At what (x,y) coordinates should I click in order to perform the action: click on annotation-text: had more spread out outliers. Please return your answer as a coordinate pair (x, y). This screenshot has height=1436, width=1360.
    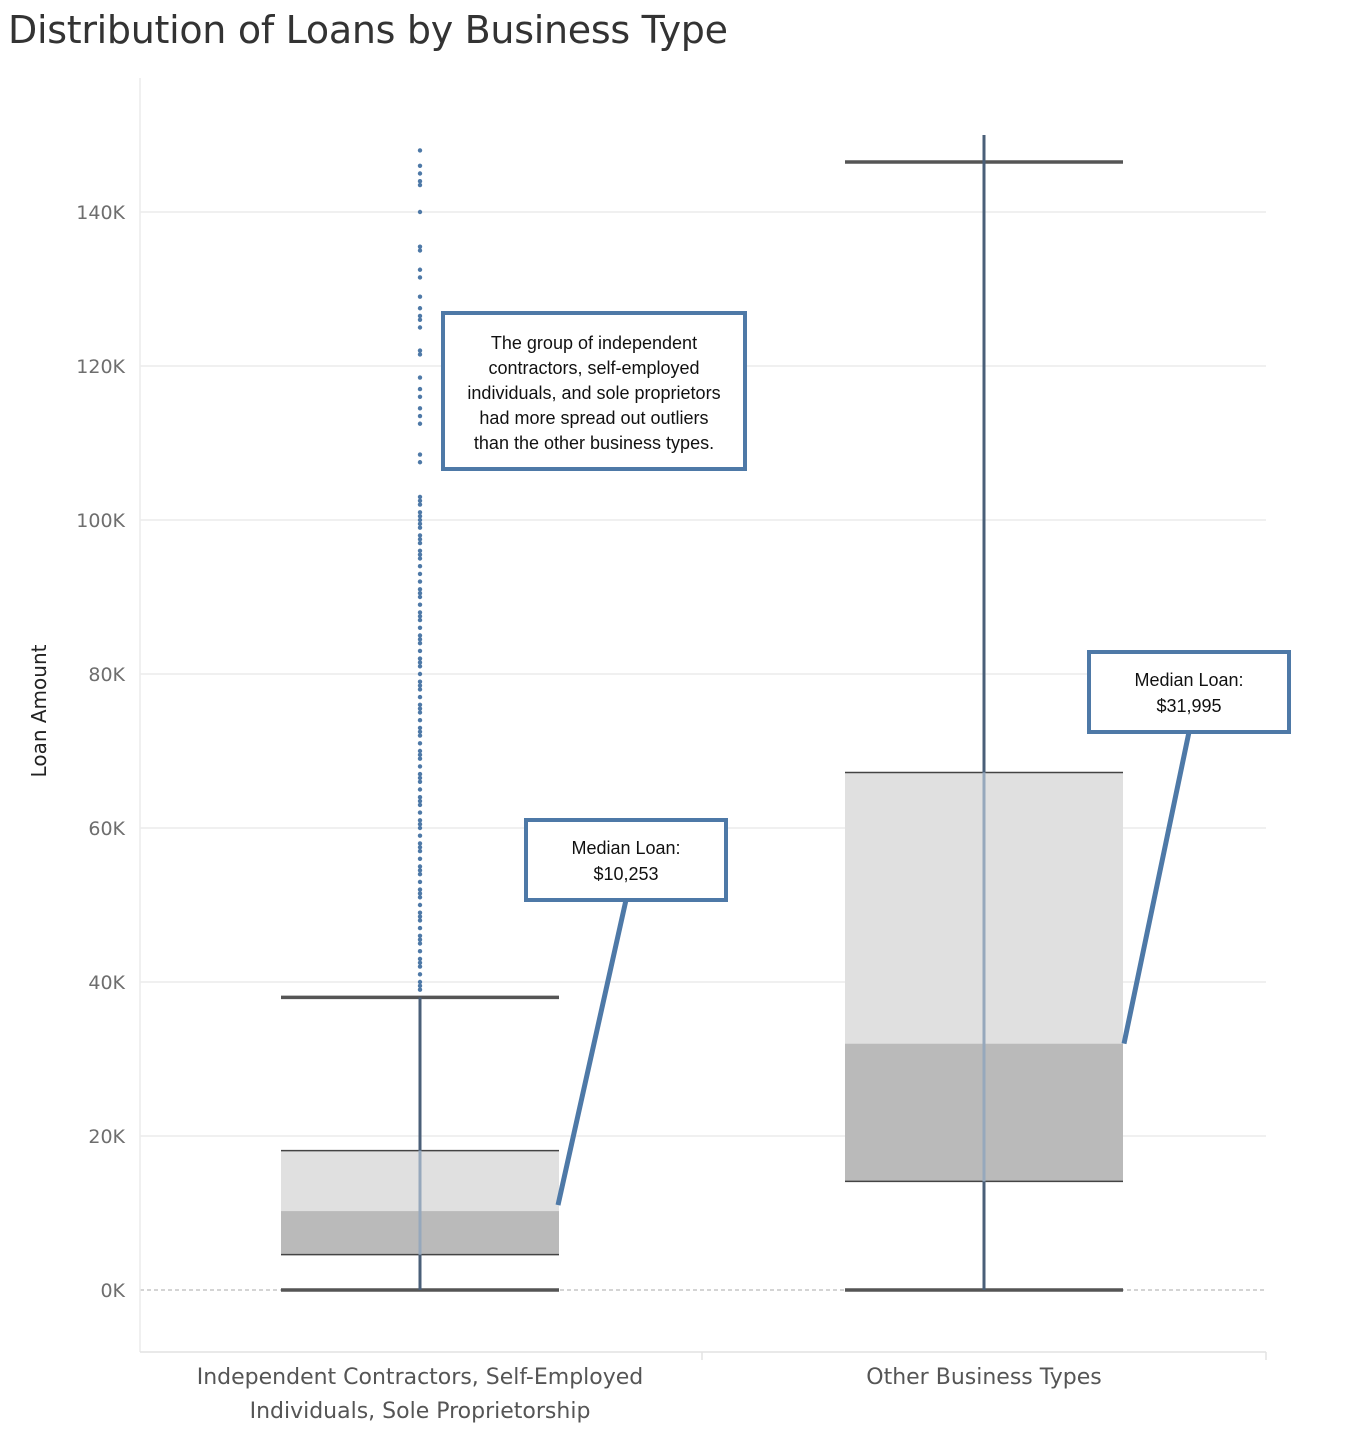
    Looking at the image, I should click on (593, 418).